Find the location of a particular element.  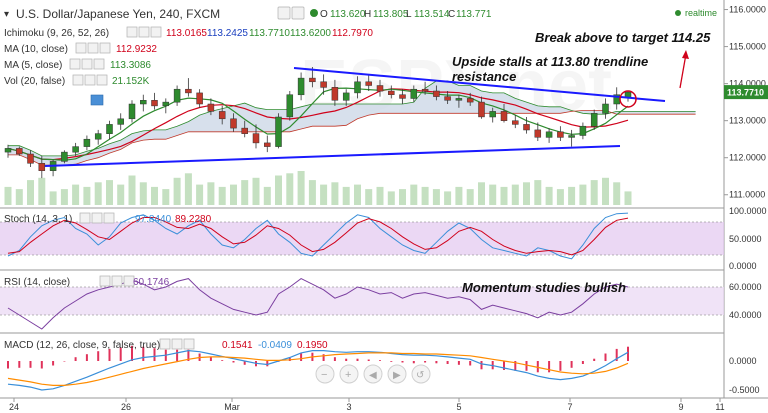

indicator-tick-label: 0.0000 is located at coordinates (743, 266).